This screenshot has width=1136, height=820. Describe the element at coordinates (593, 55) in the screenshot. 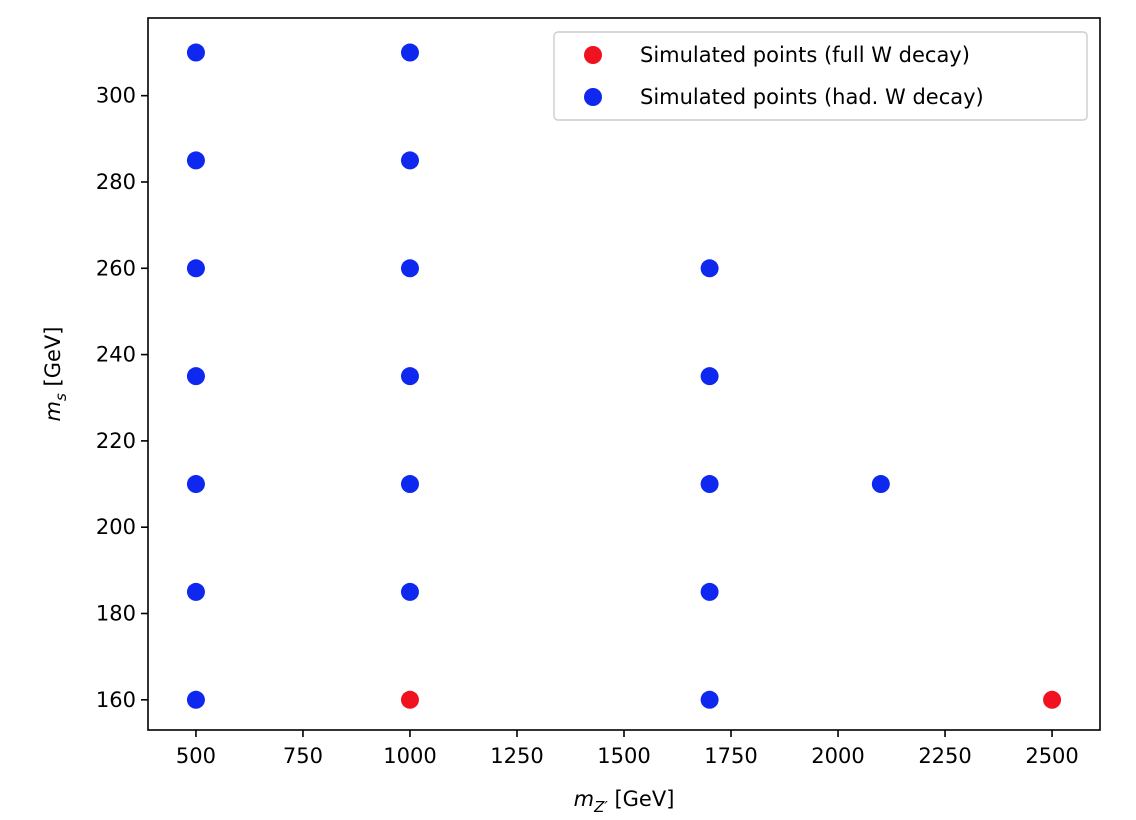

I see `legend-marker-full-w-decay` at that location.